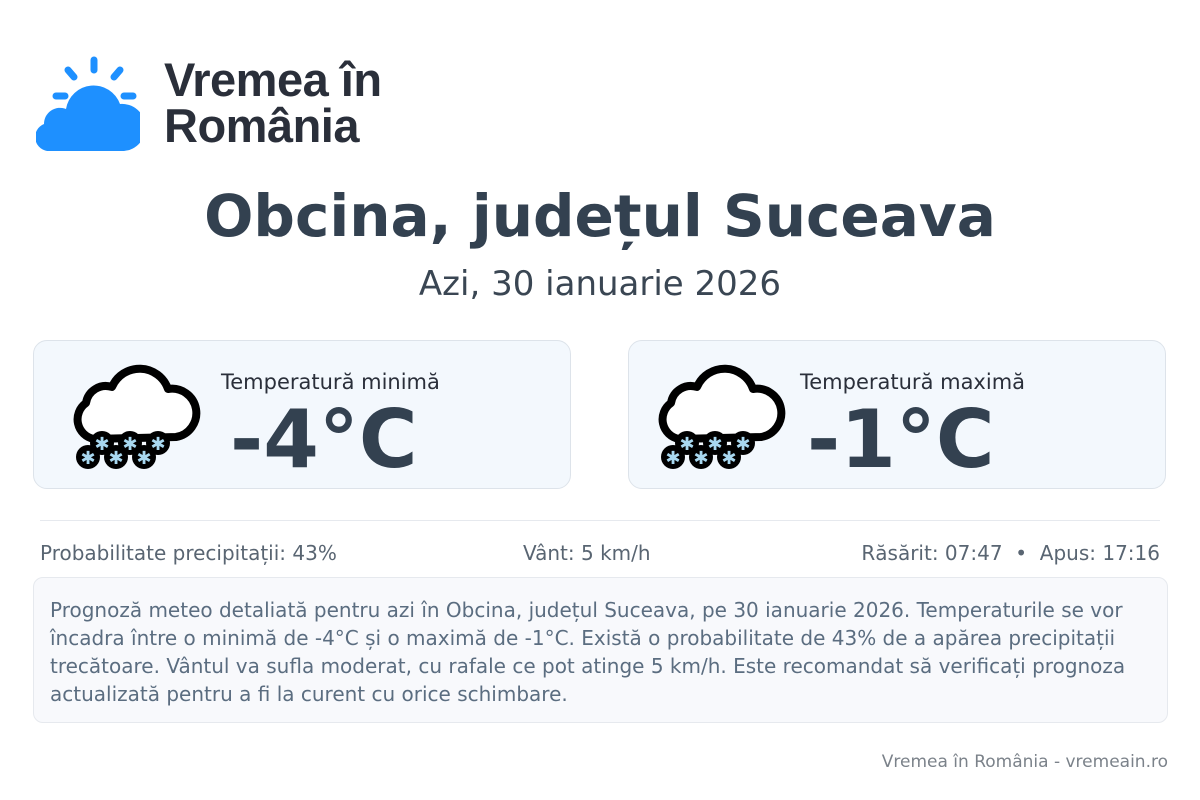 The height and width of the screenshot is (800, 1200). What do you see at coordinates (261, 125) in the screenshot?
I see `logo-line2: România` at bounding box center [261, 125].